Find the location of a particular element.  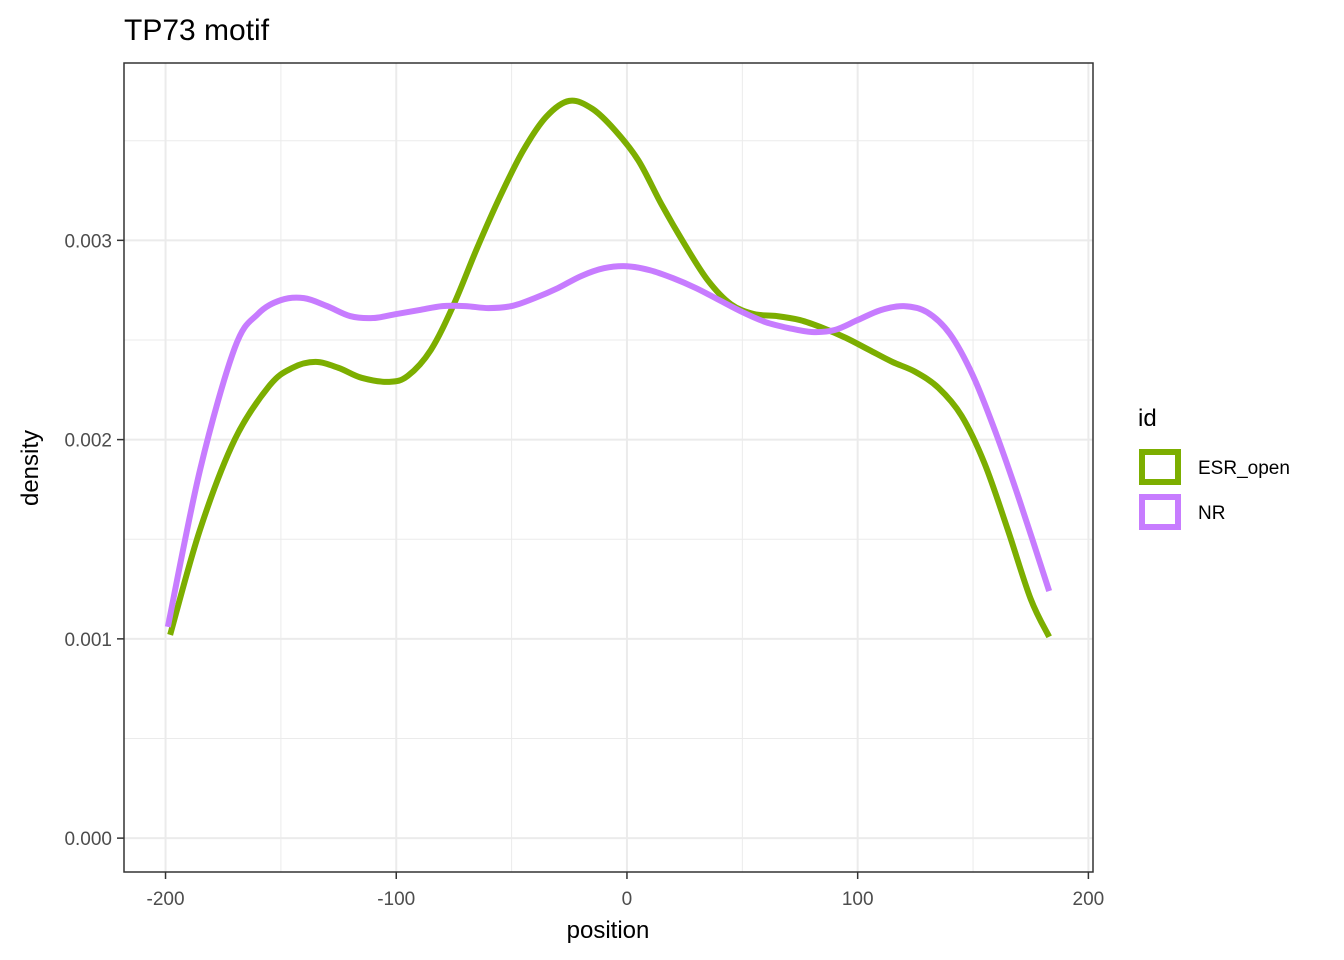

x-tick-label: -200 is located at coordinates (166, 899).